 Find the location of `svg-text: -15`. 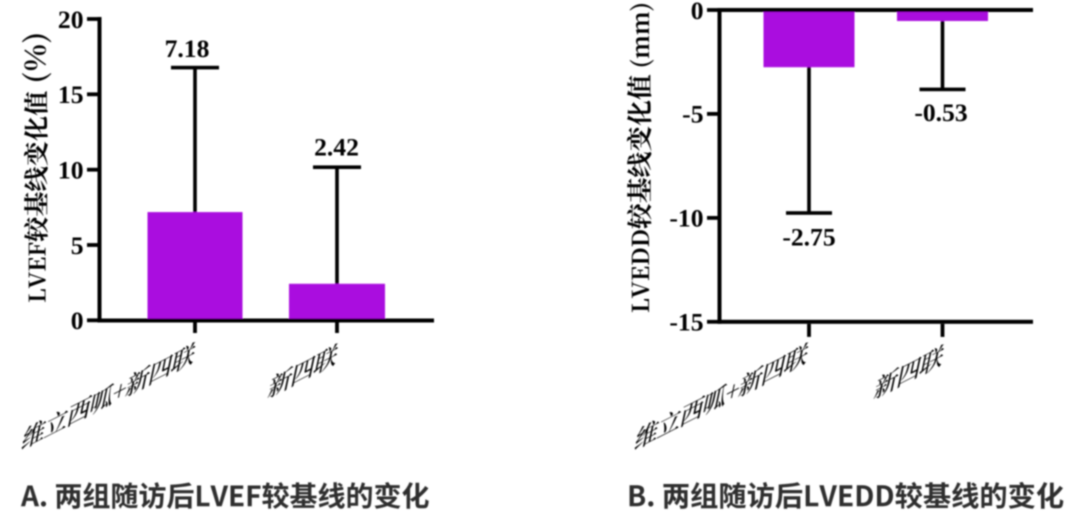

svg-text: -15 is located at coordinates (686, 322).